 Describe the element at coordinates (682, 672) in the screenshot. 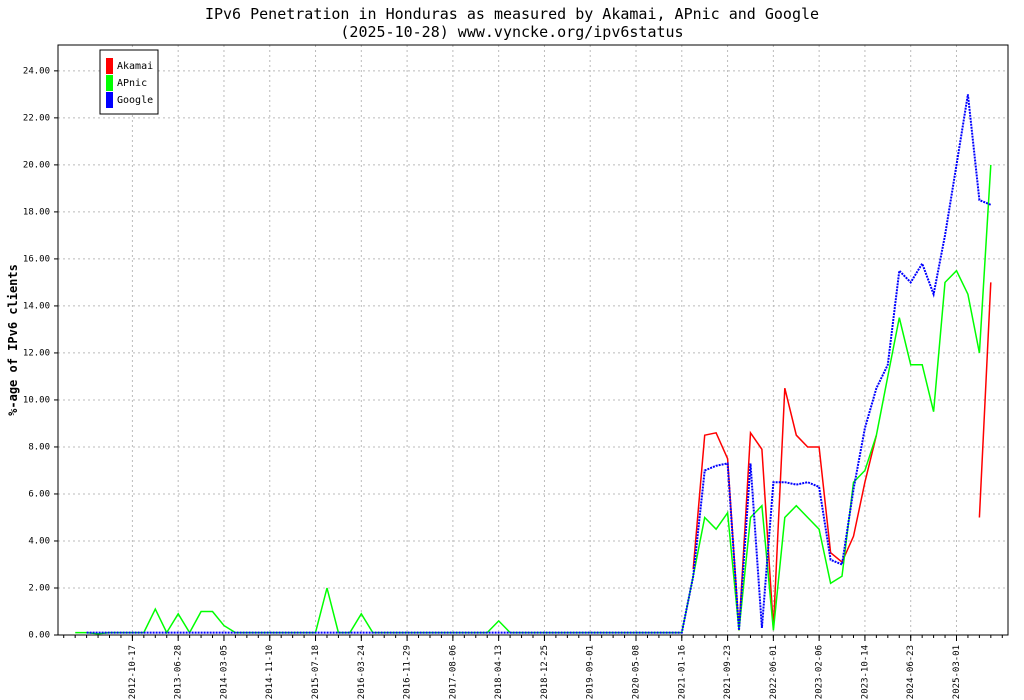

I see `x-tick-label: 2021-01-16` at that location.